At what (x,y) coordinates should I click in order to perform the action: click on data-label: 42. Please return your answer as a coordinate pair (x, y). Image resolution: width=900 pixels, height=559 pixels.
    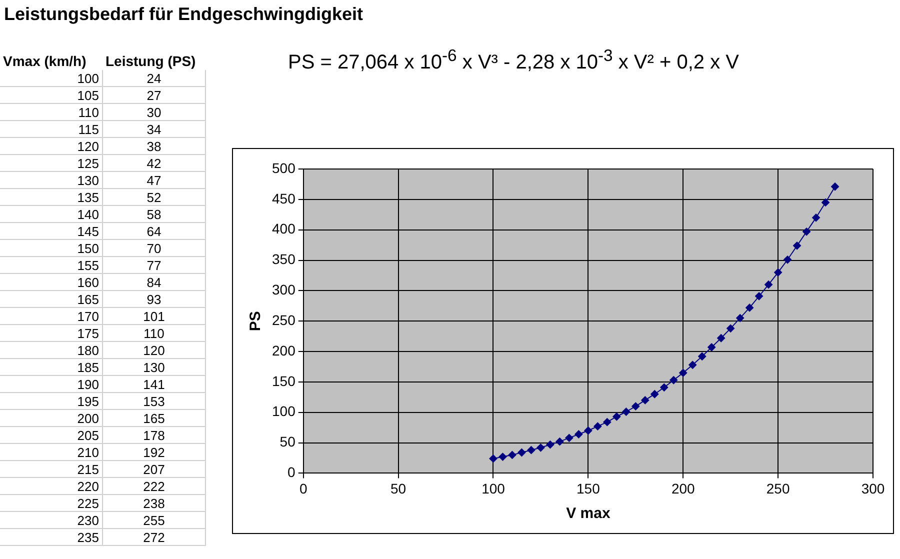
    Looking at the image, I should click on (154, 163).